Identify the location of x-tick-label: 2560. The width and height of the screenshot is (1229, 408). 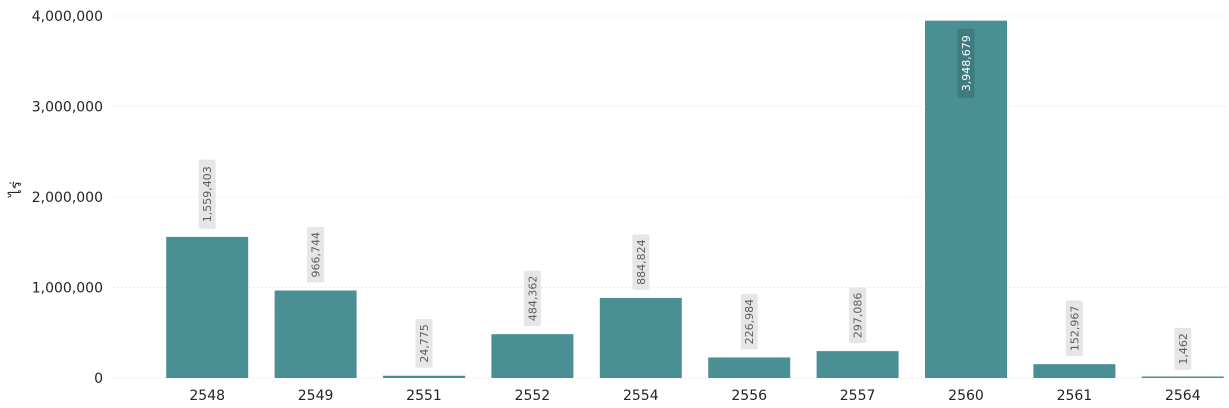
(966, 396).